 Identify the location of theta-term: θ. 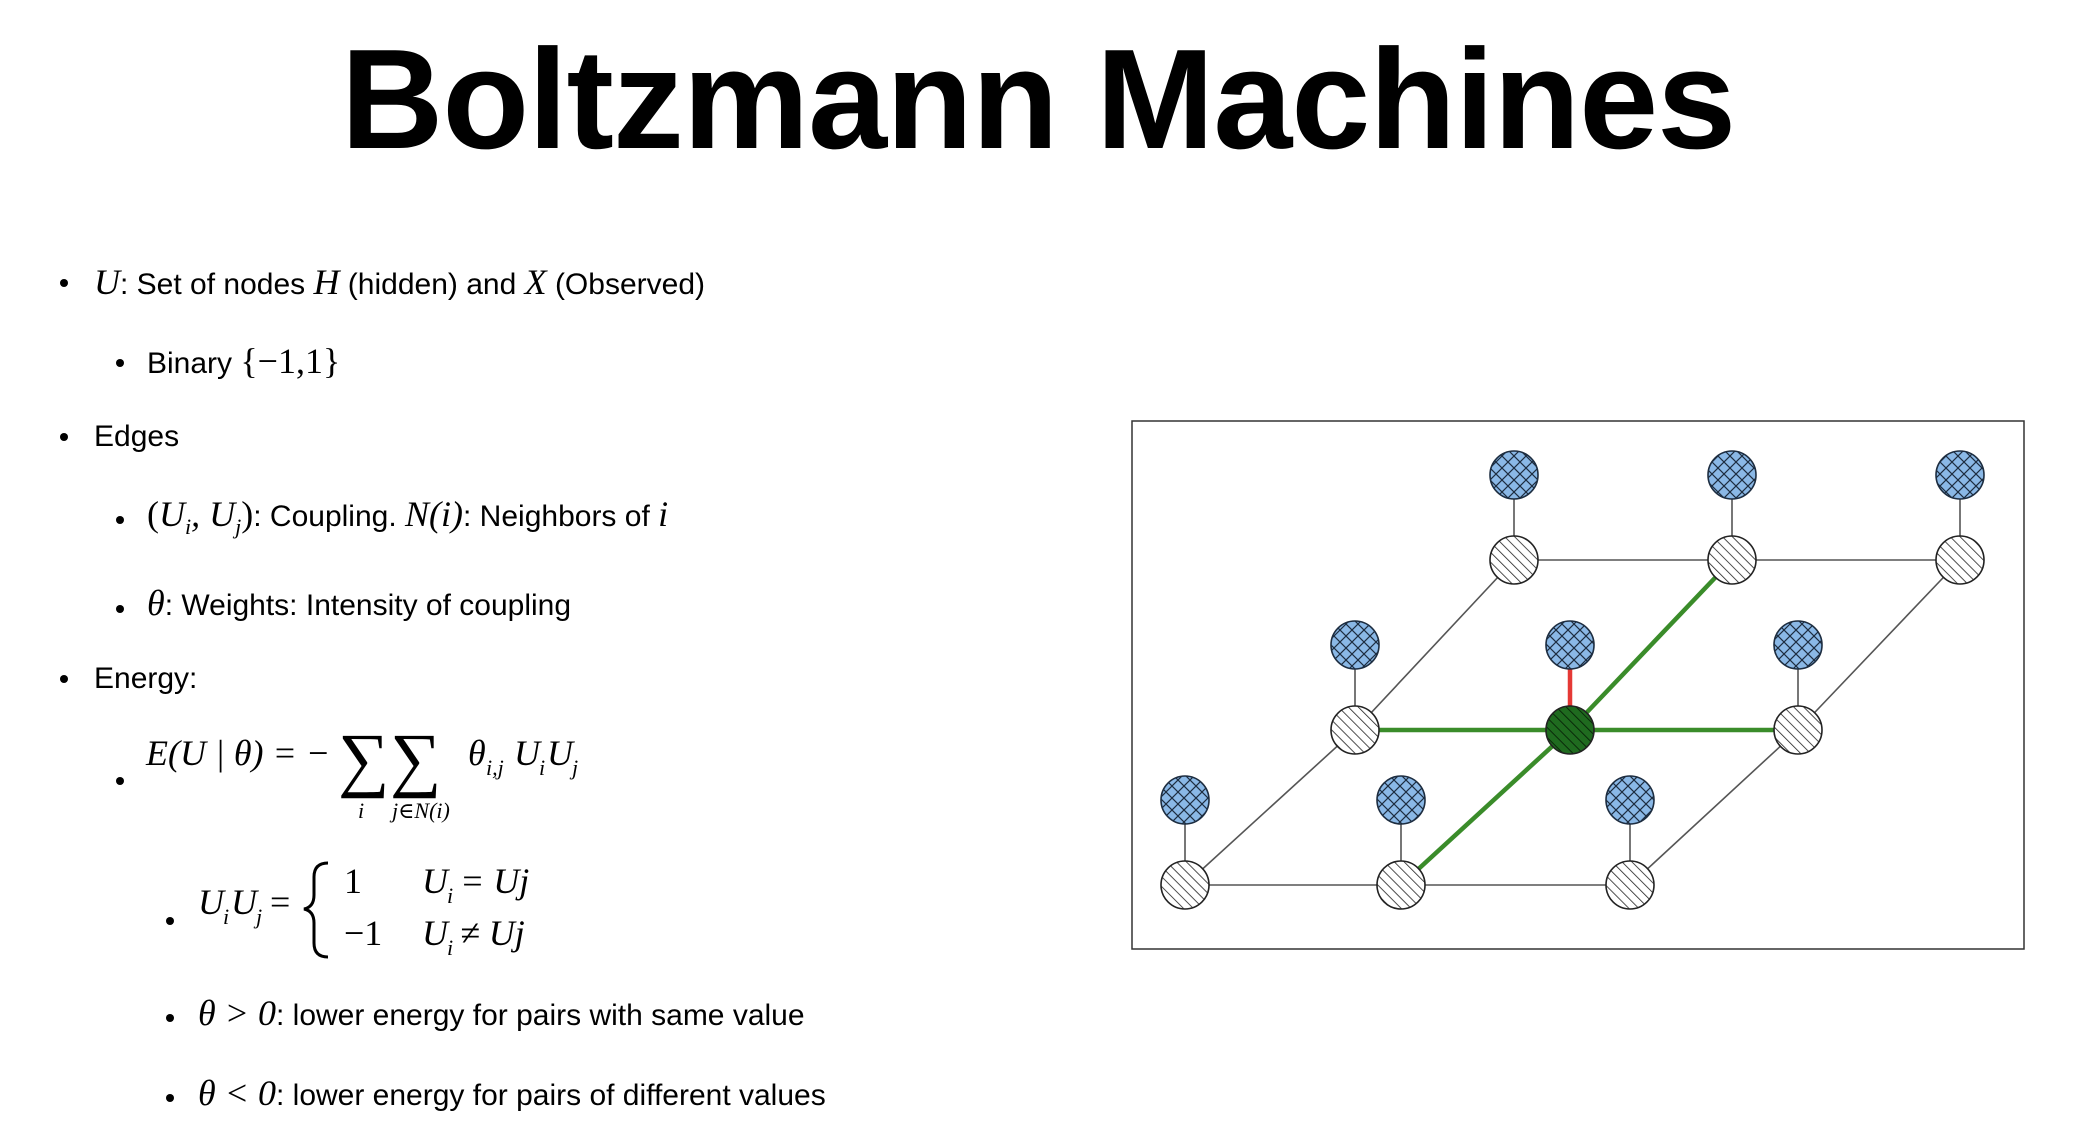
(477, 753).